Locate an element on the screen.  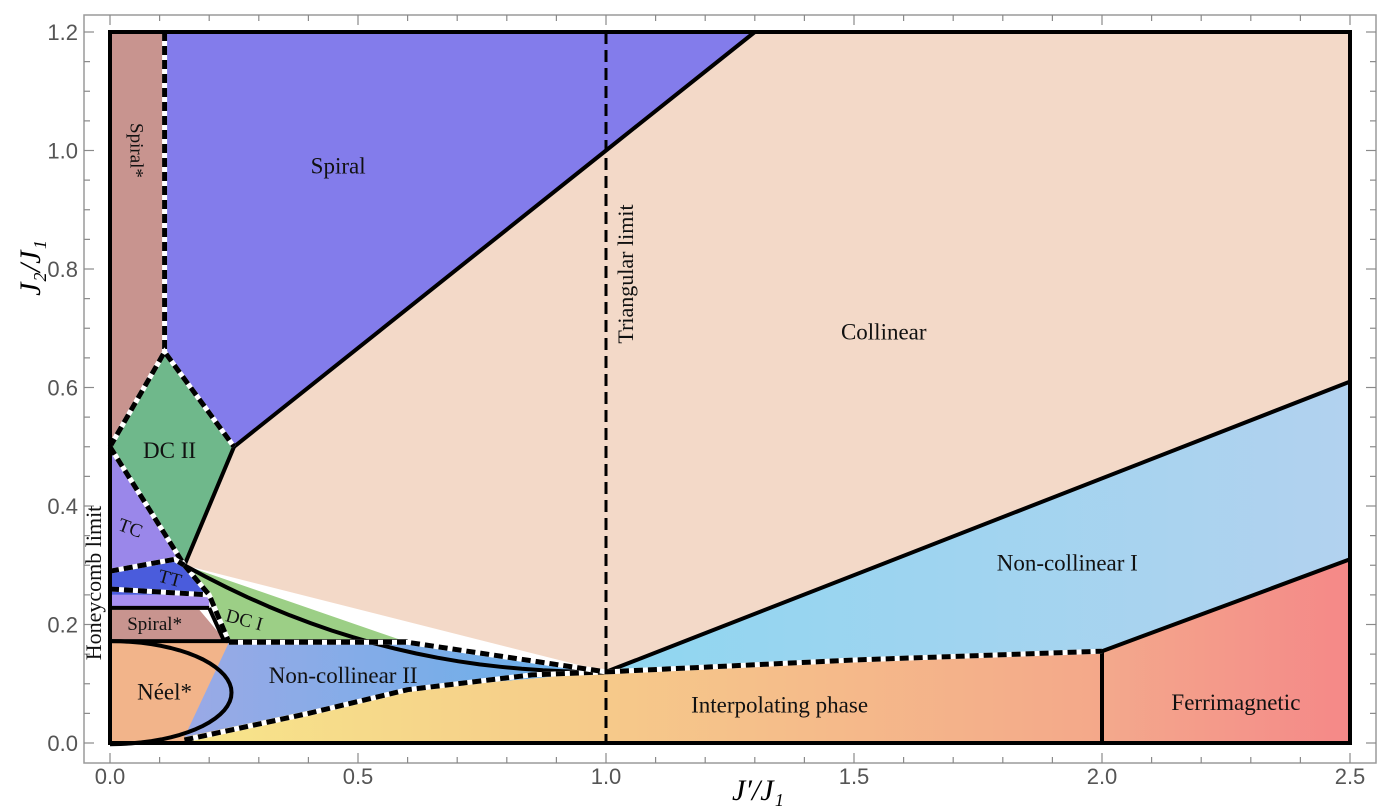
nc1-ferri-boundary is located at coordinates (1226, 605).